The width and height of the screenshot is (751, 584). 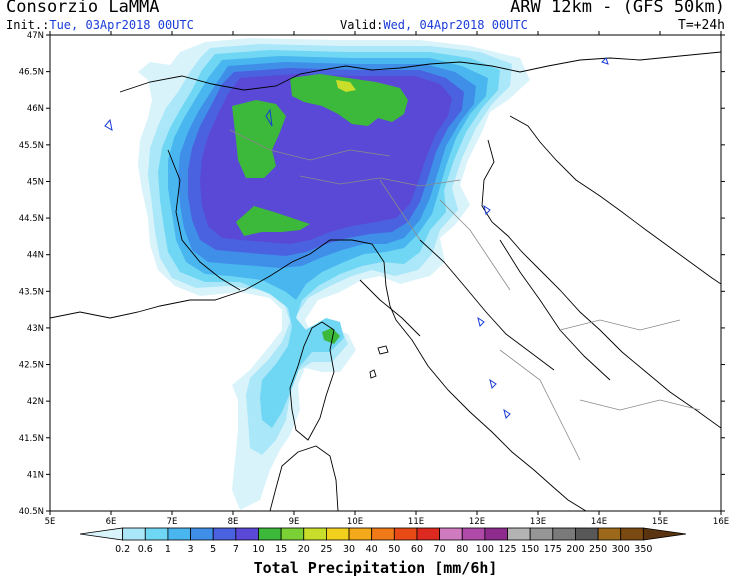 What do you see at coordinates (621, 549) in the screenshot?
I see `colorbar-level: 300` at bounding box center [621, 549].